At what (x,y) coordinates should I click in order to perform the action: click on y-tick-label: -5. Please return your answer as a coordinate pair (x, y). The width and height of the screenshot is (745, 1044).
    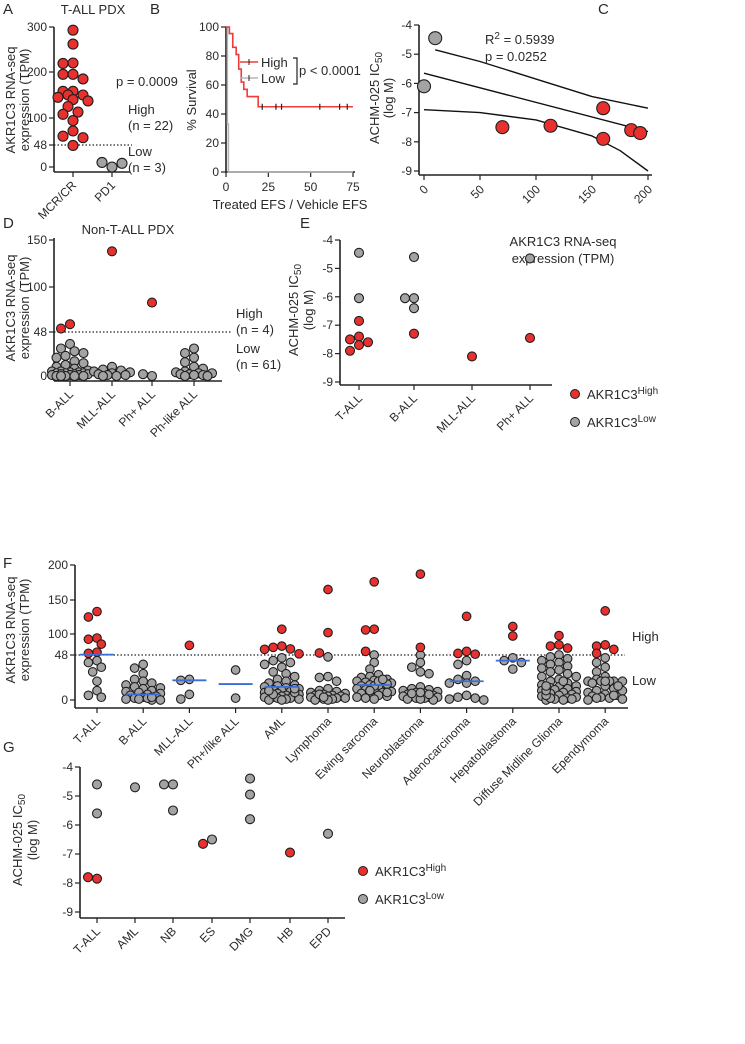
    Looking at the image, I should click on (406, 54).